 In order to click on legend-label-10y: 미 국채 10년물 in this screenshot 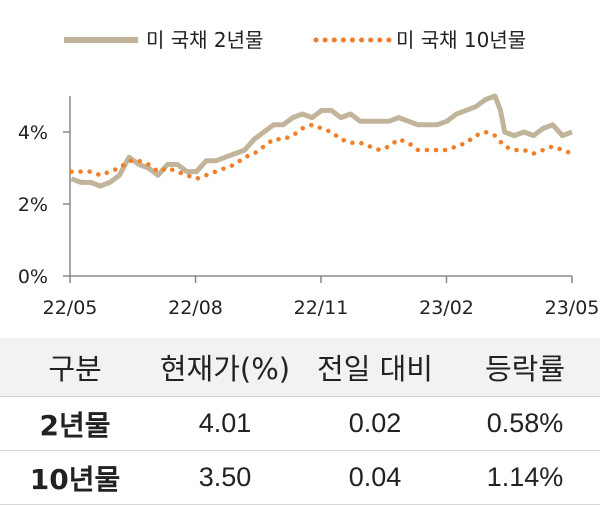, I will do `click(461, 40)`.